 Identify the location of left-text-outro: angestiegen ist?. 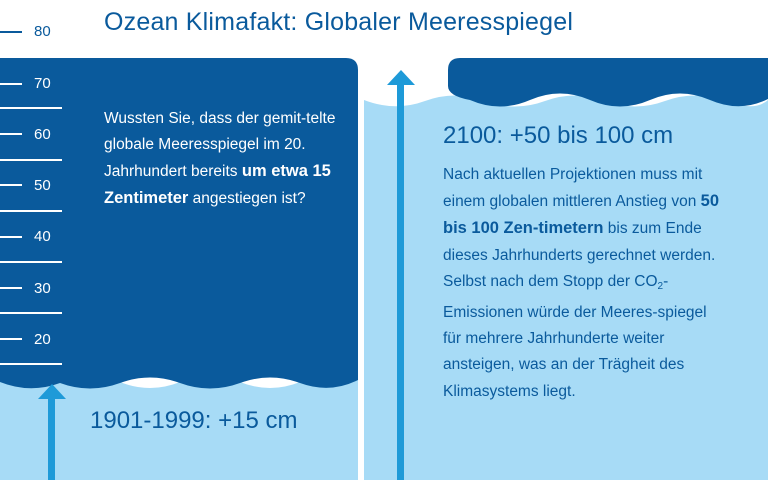
(249, 198).